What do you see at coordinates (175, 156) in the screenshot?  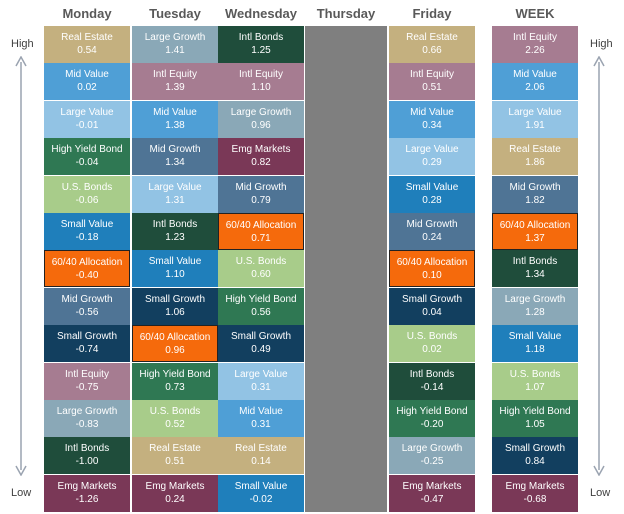 I see `table-cell: Mid Growth 1.34` at bounding box center [175, 156].